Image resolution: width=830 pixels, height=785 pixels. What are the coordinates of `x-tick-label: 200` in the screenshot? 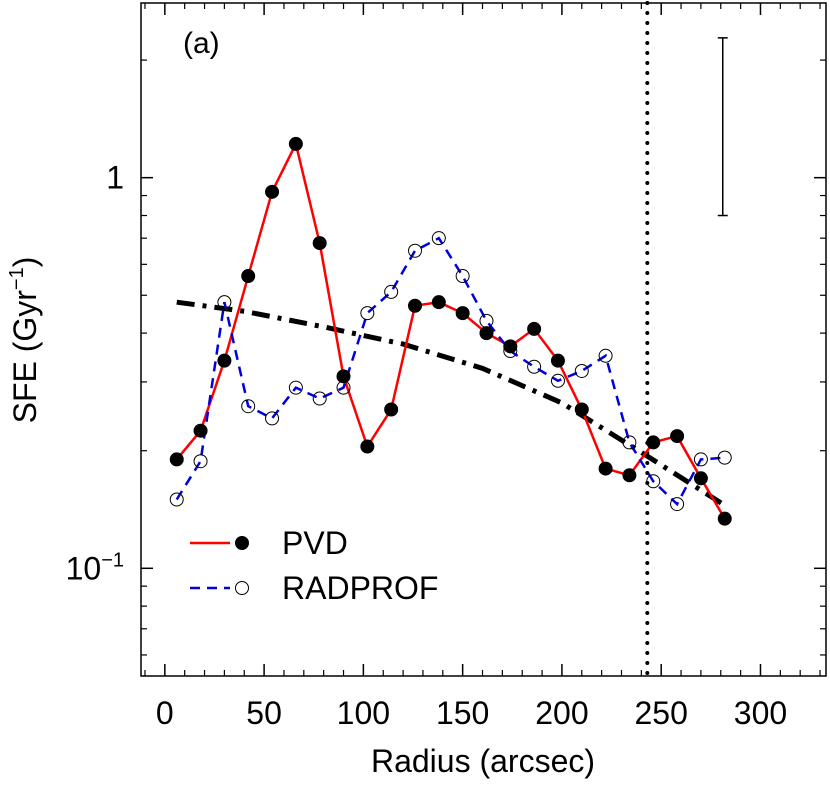 It's located at (561, 713).